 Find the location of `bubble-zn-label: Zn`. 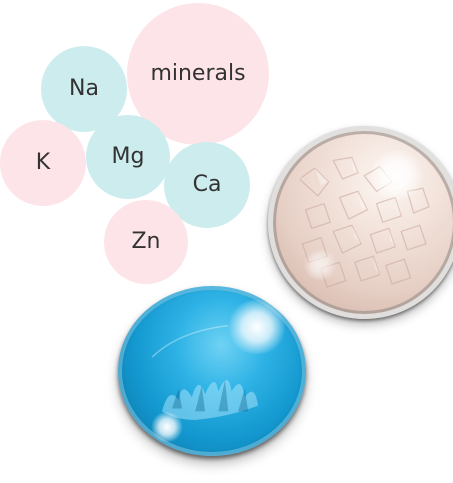

bubble-zn-label: Zn is located at coordinates (146, 241).